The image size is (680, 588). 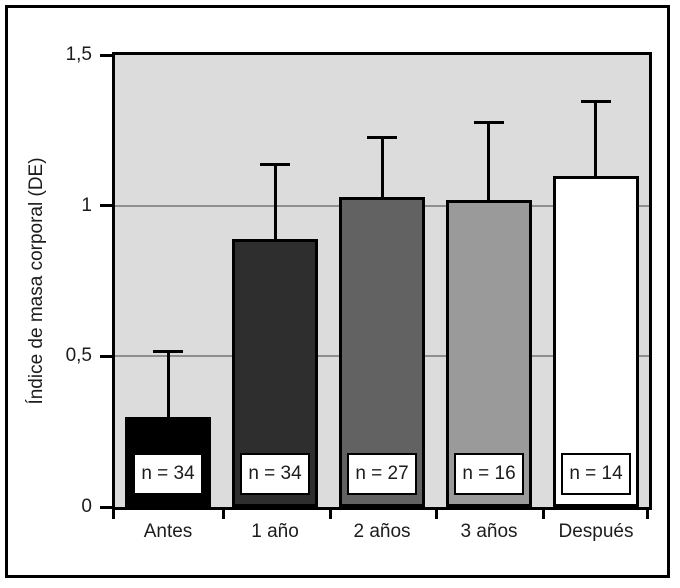 I want to click on bar-n-label-box-5: n = 14, so click(x=596, y=474).